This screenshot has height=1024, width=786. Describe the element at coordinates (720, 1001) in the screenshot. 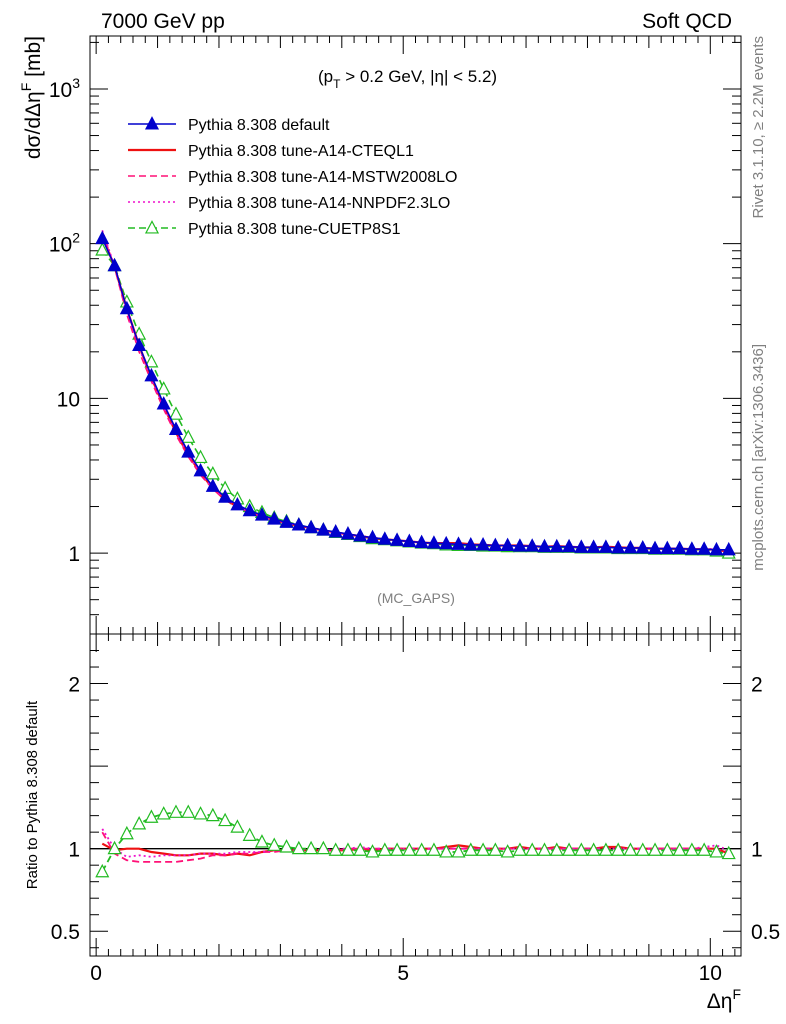

I see `x-axis-title-main: Δη` at that location.